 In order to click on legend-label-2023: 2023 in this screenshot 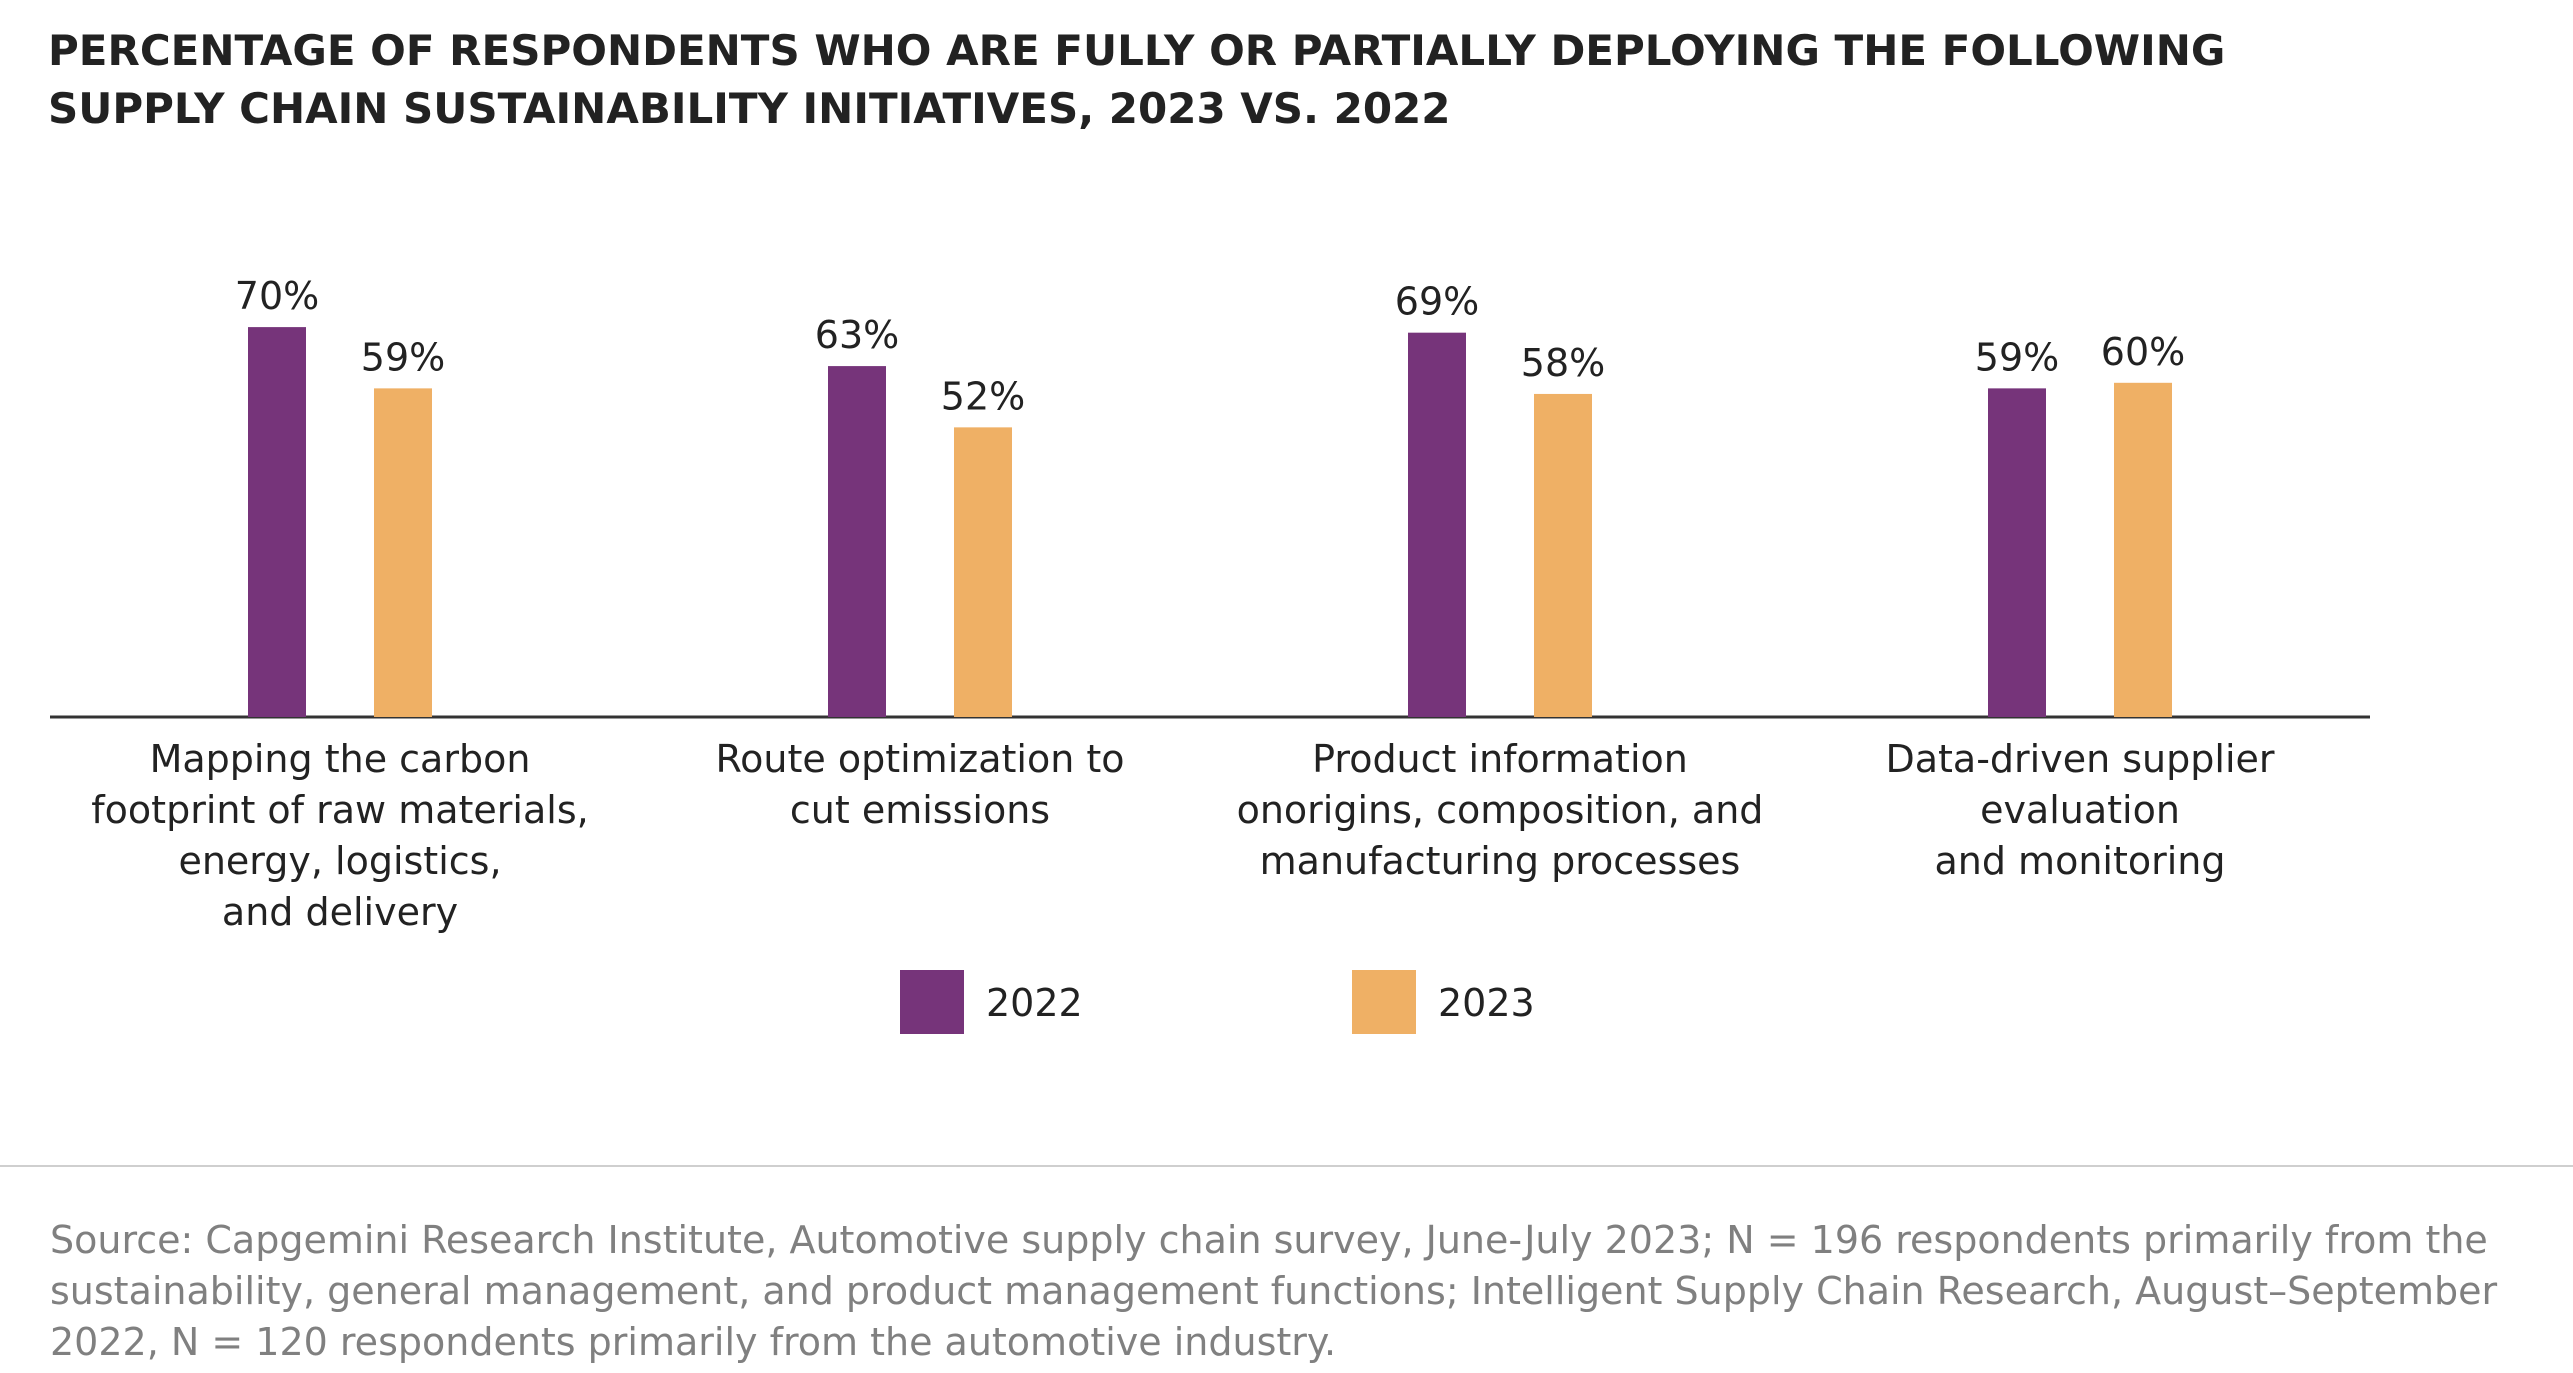, I will do `click(1486, 1003)`.